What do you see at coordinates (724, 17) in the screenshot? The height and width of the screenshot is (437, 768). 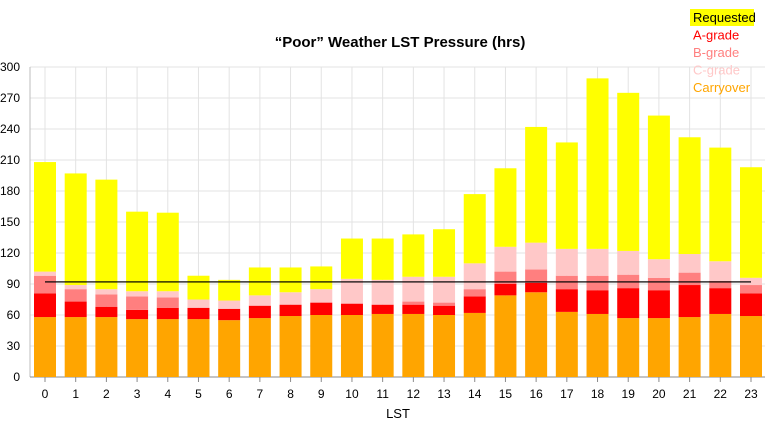 I see `legend-item-requested: Requested` at bounding box center [724, 17].